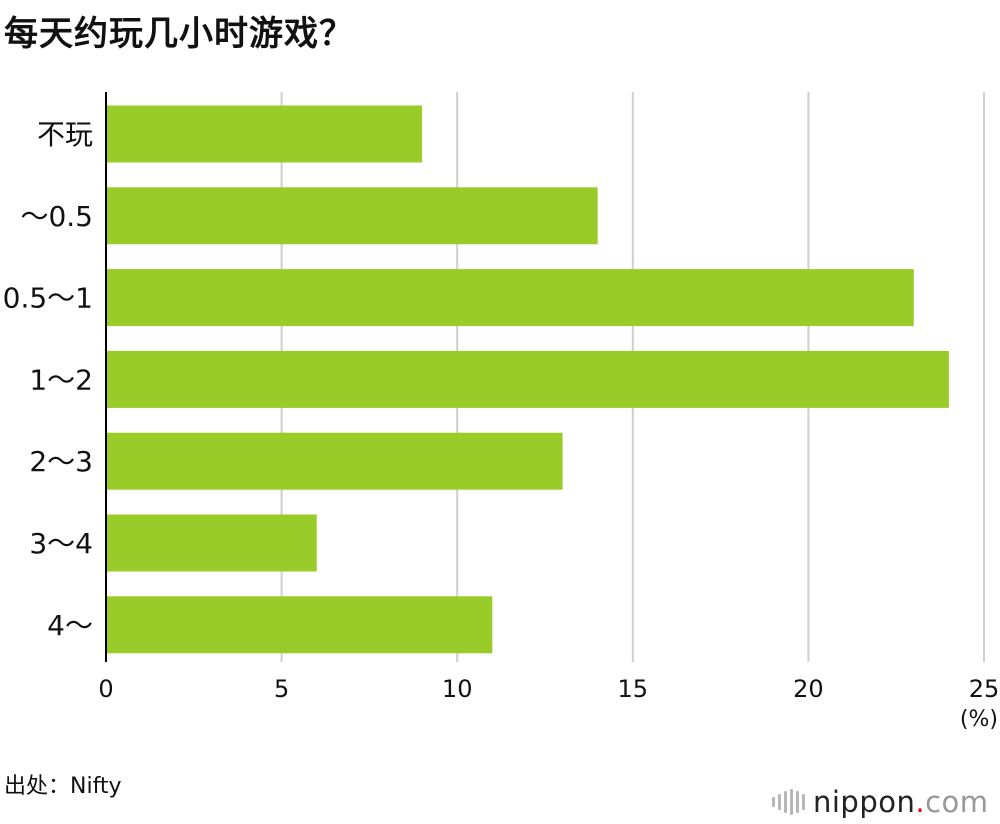 The height and width of the screenshot is (824, 1000). What do you see at coordinates (281, 689) in the screenshot?
I see `x-tick-label-5: 5` at bounding box center [281, 689].